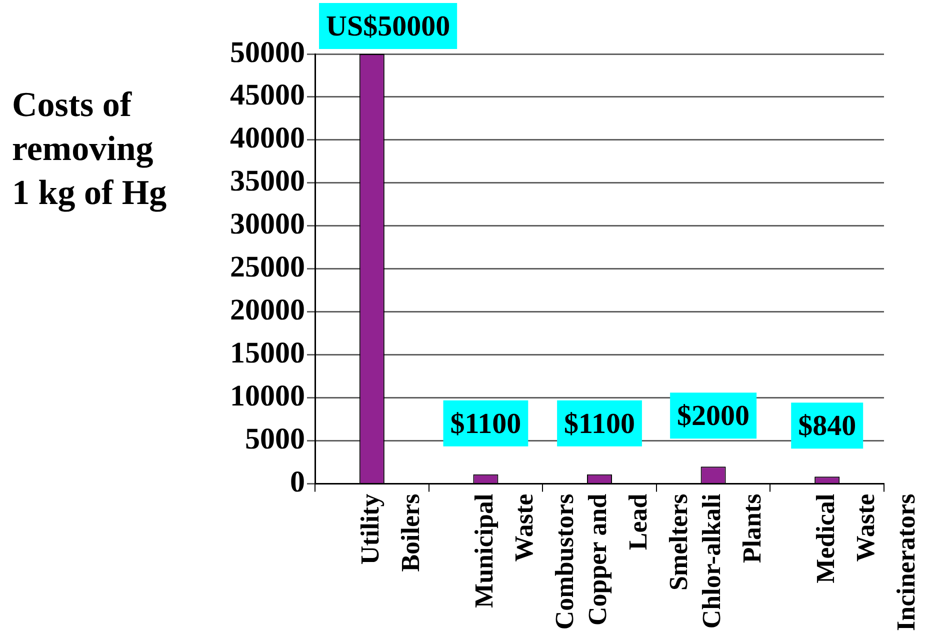  I want to click on y-tick-label: 25000, so click(267, 267).